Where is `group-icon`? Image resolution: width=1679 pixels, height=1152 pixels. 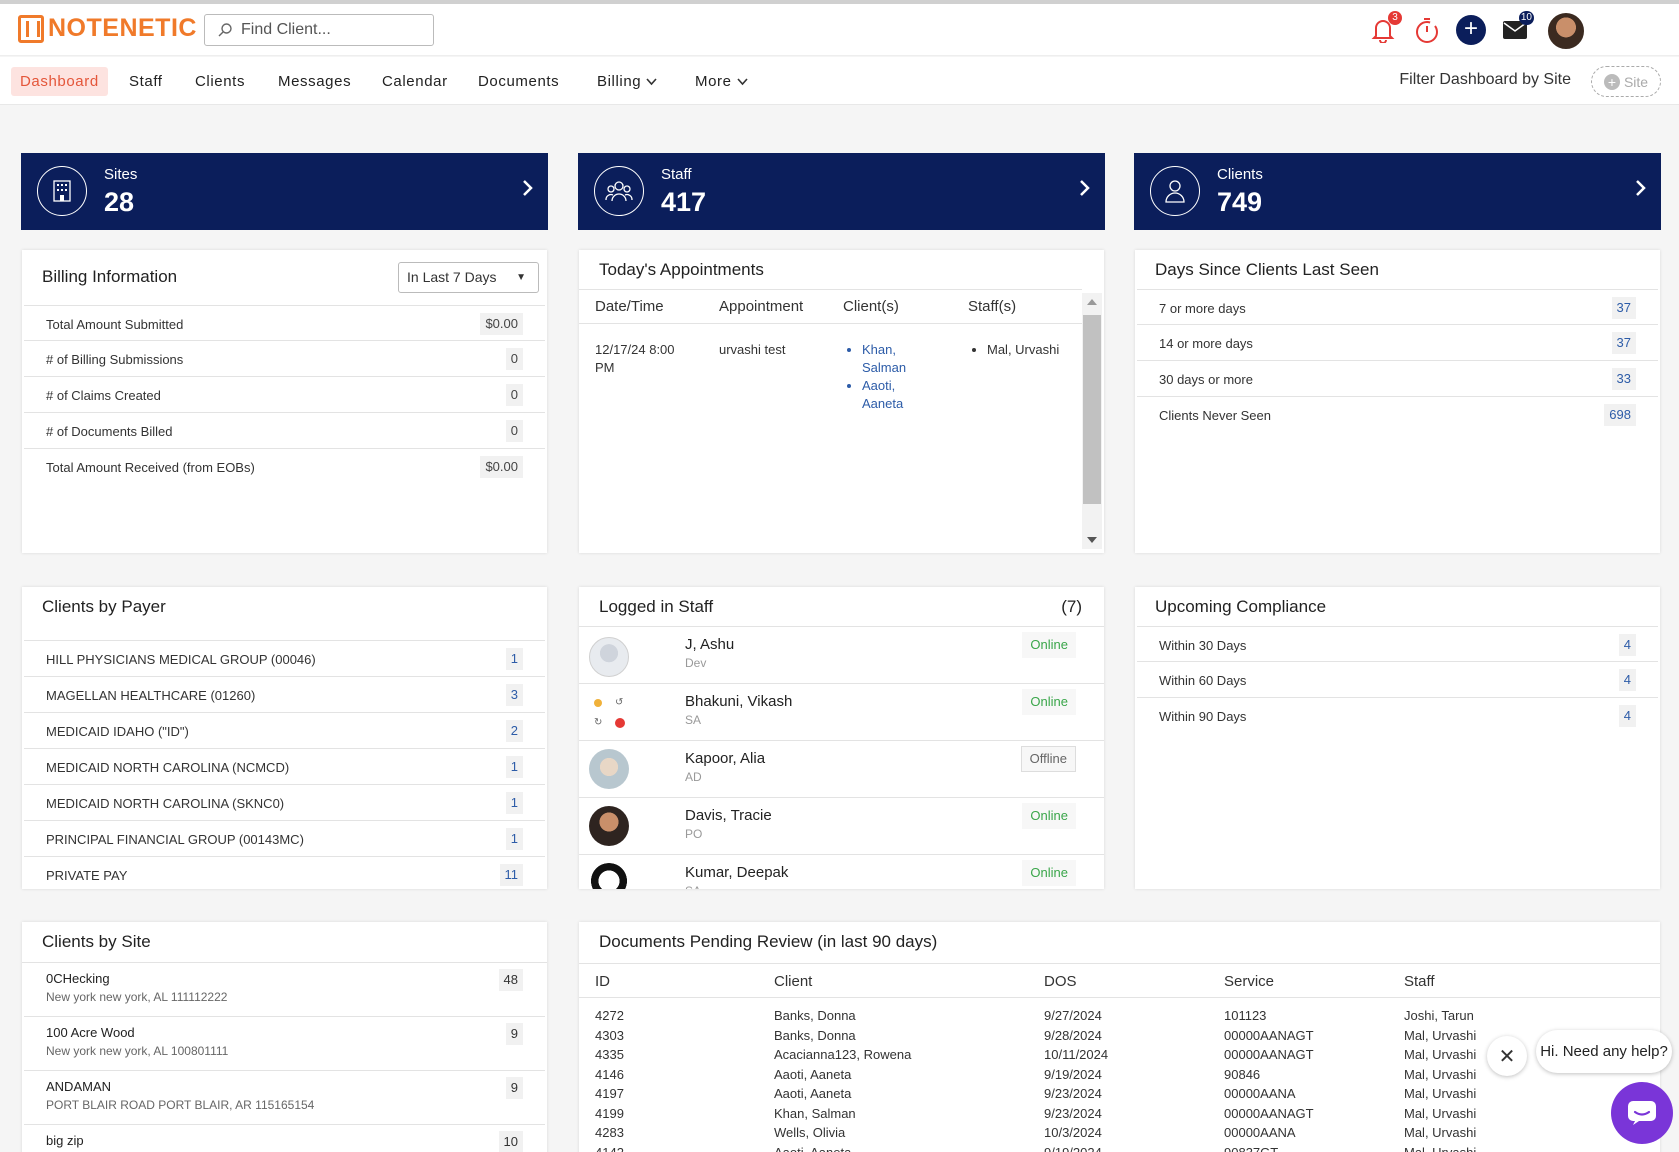
group-icon is located at coordinates (619, 191).